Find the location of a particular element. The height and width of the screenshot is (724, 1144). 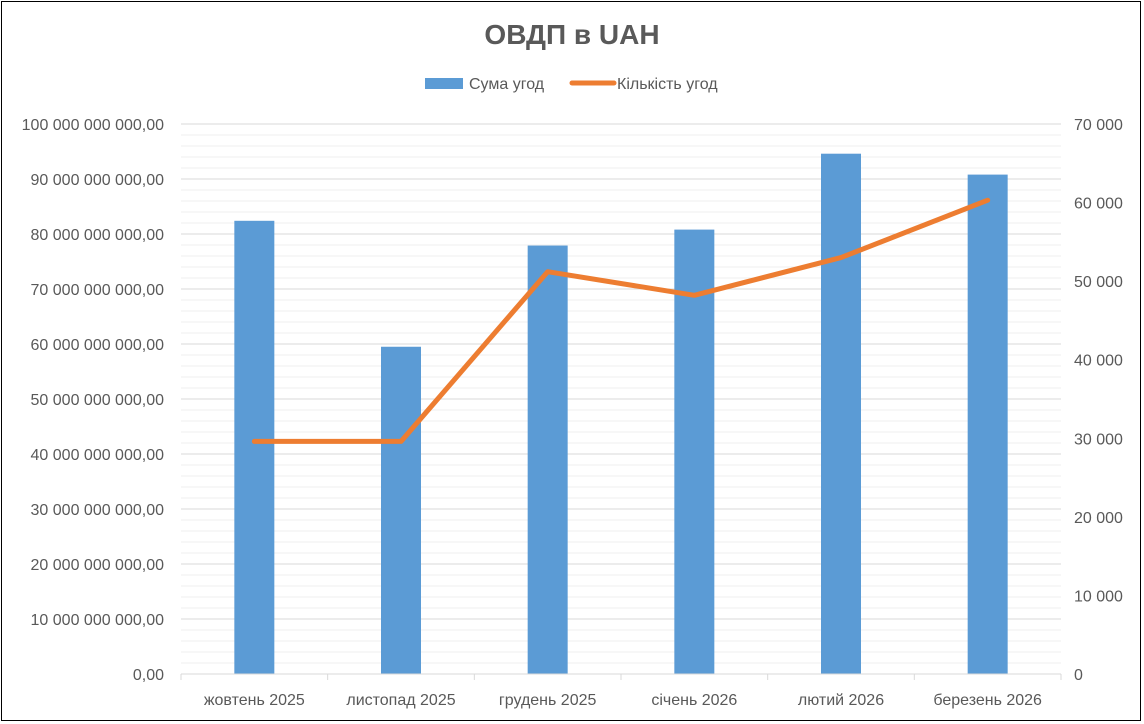

x-tick-label: грудень 2025 is located at coordinates (548, 700).